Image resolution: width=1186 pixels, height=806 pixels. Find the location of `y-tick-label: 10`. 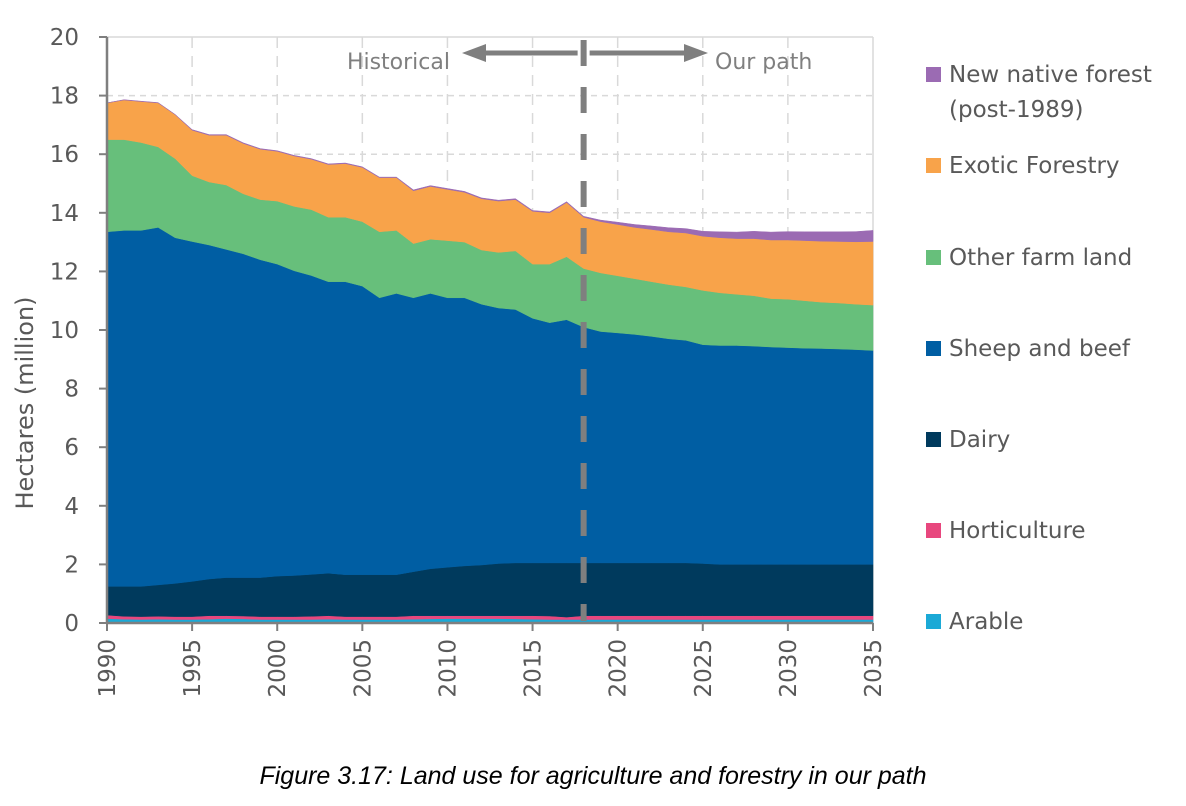

y-tick-label: 10 is located at coordinates (64, 331).